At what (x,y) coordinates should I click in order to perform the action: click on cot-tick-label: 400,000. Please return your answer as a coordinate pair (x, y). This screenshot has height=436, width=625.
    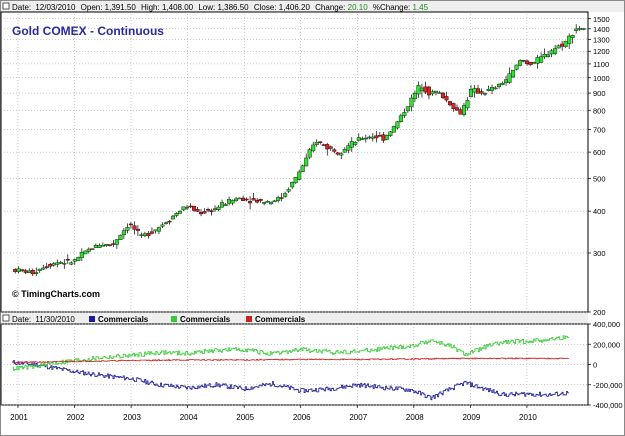
    Looking at the image, I should click on (606, 324).